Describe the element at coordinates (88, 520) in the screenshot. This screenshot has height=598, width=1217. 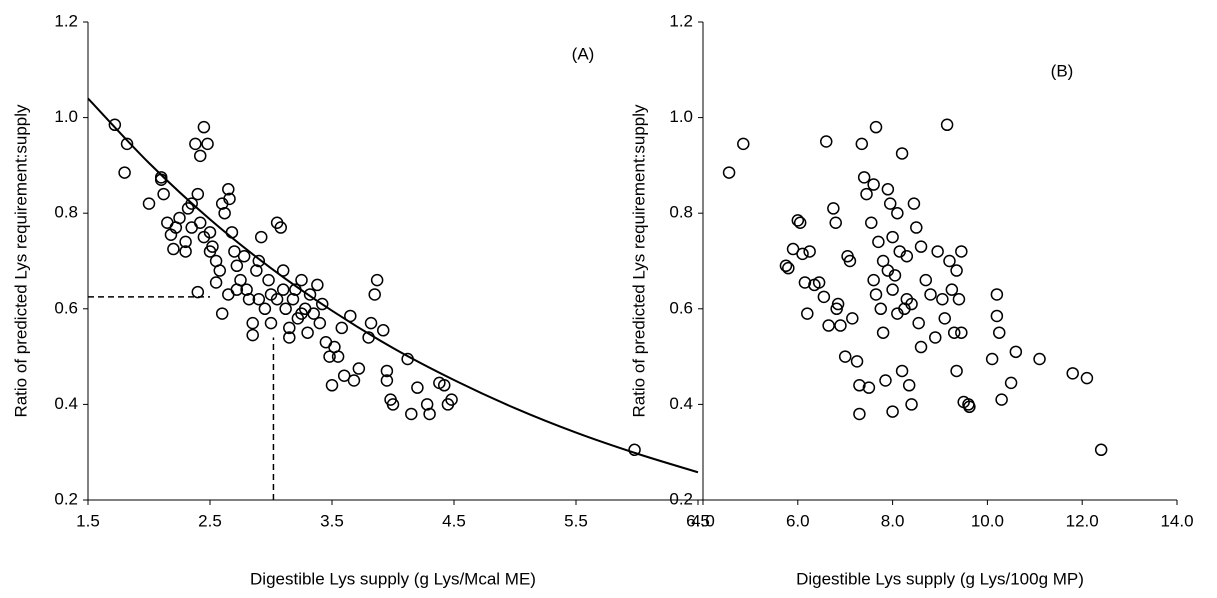
I see `x-tick-label: 1.5` at that location.